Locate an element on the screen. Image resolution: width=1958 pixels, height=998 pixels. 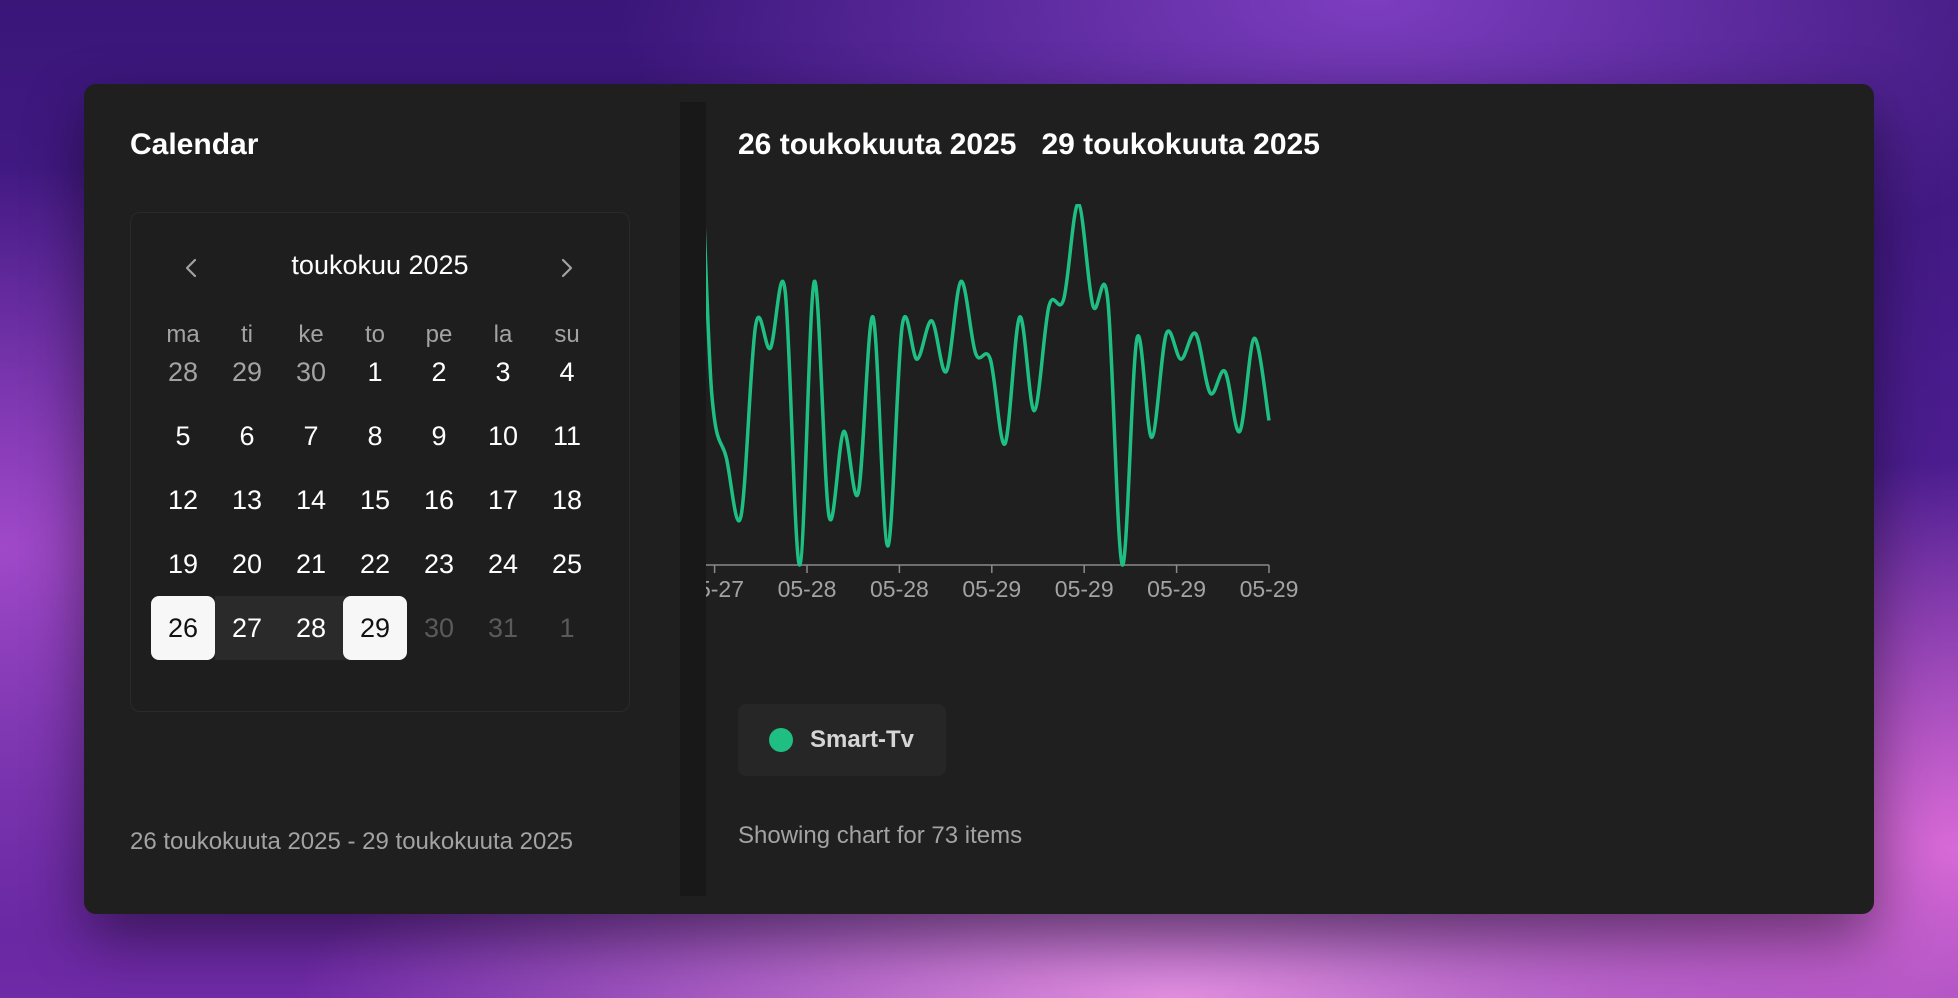
calendar-day: 24 is located at coordinates (503, 564).